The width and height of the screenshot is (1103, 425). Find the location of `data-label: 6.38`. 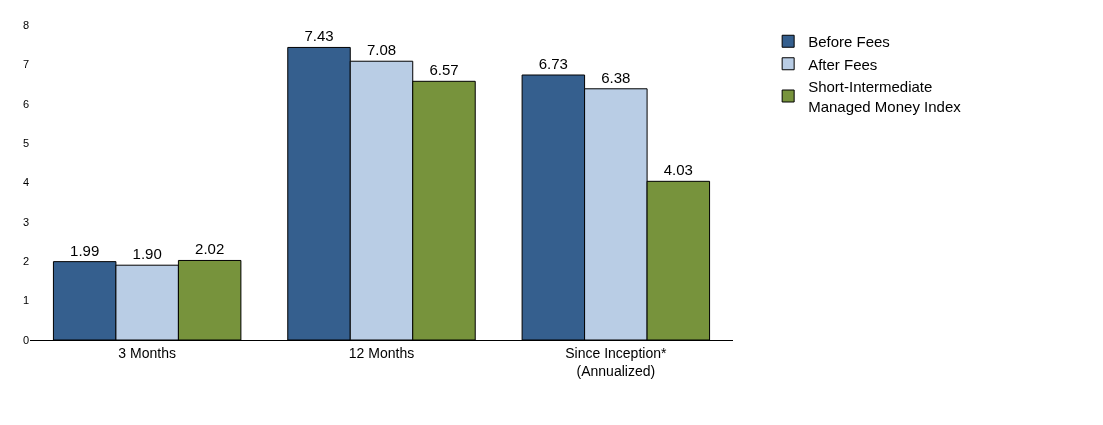

data-label: 6.38 is located at coordinates (616, 77).